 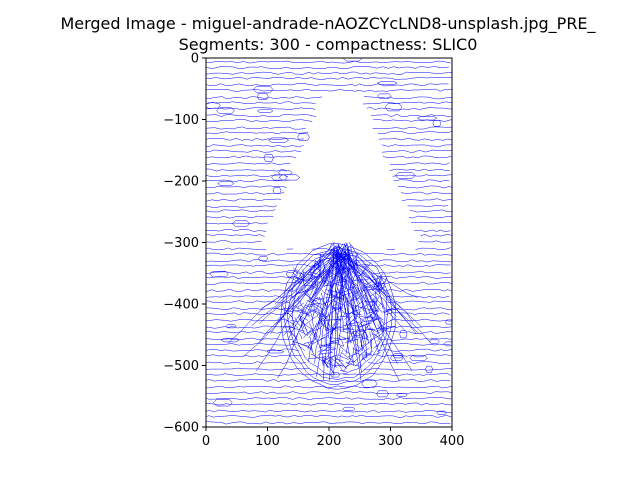 I want to click on x-tick-label: 0, so click(x=206, y=441).